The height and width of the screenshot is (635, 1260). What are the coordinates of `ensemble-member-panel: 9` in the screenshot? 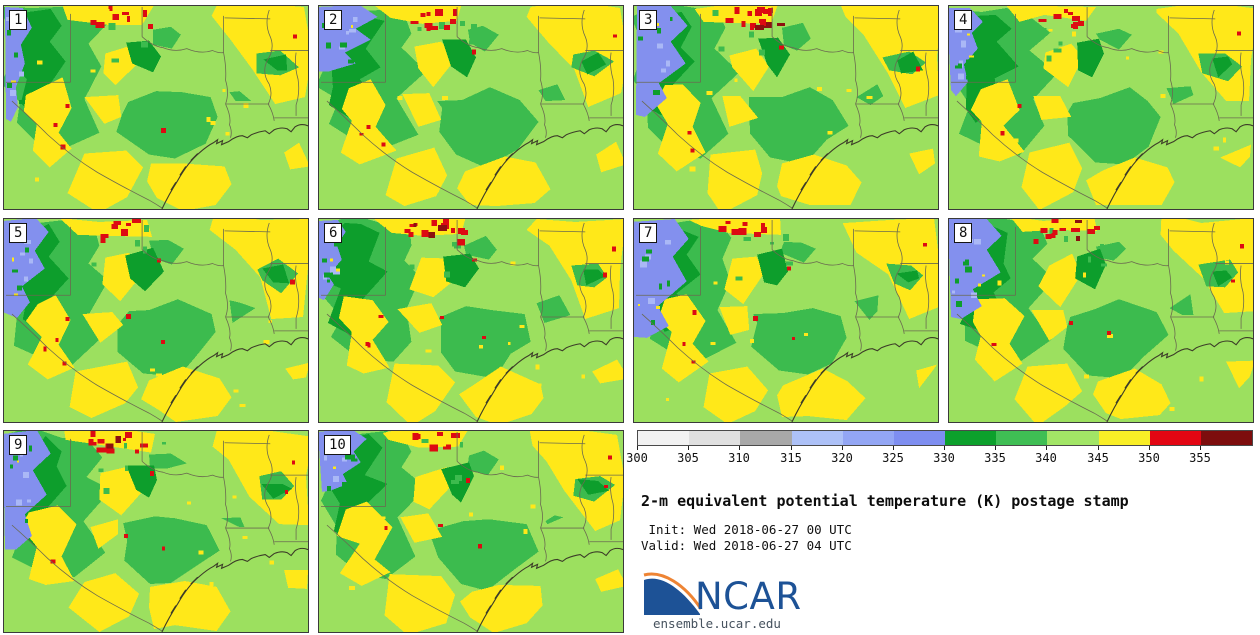 It's located at (156, 531).